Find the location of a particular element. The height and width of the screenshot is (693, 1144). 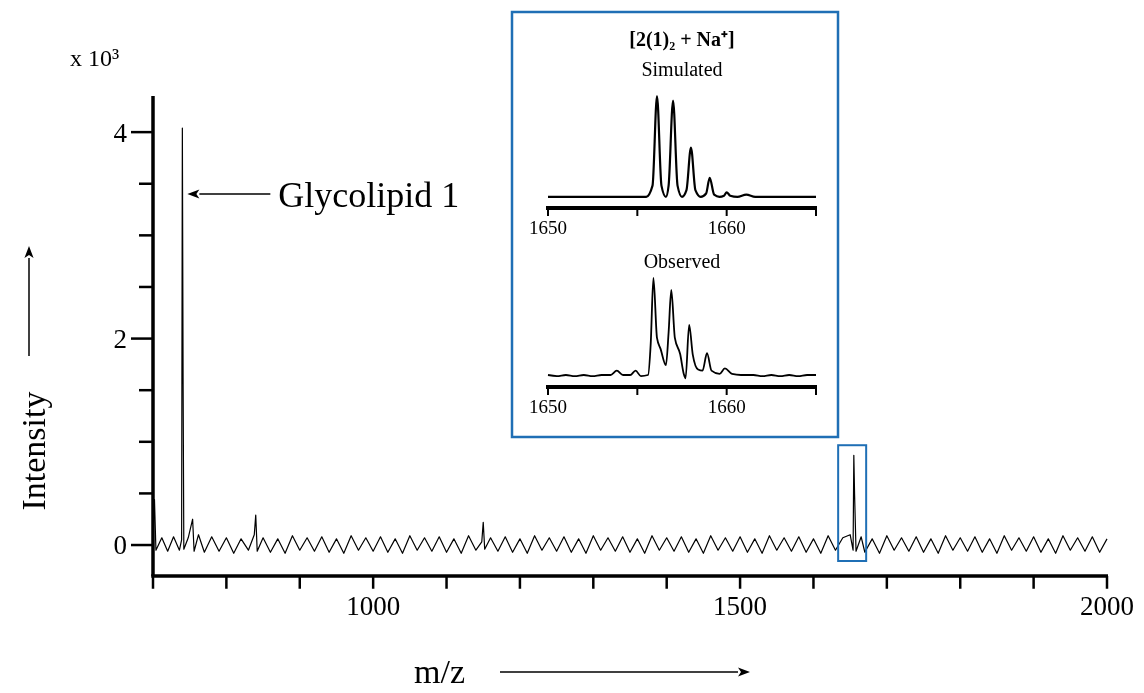

x-tick-label: 1500 is located at coordinates (740, 606).